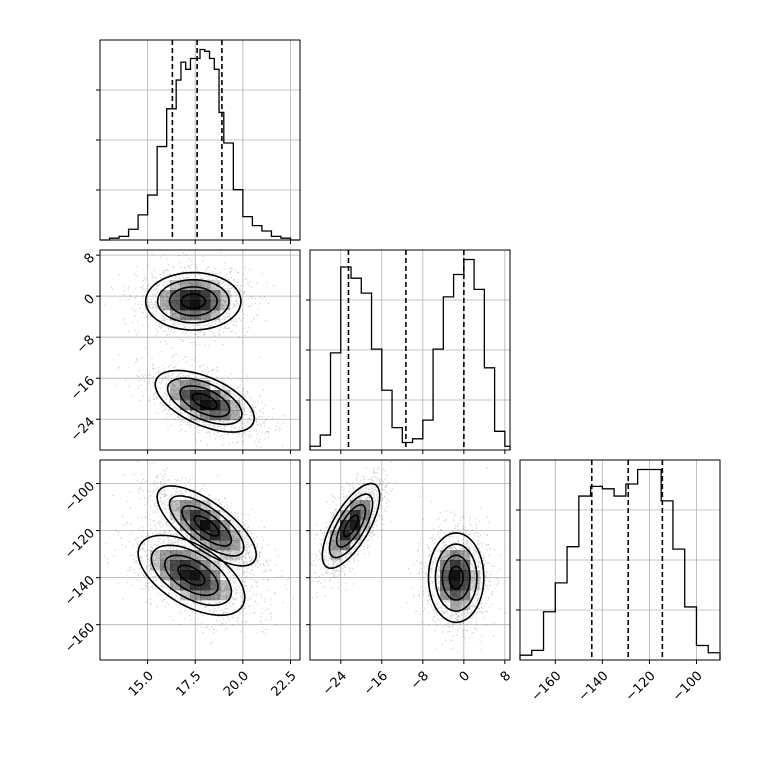  What do you see at coordinates (641, 687) in the screenshot?
I see `x-tick-label: −120` at bounding box center [641, 687].